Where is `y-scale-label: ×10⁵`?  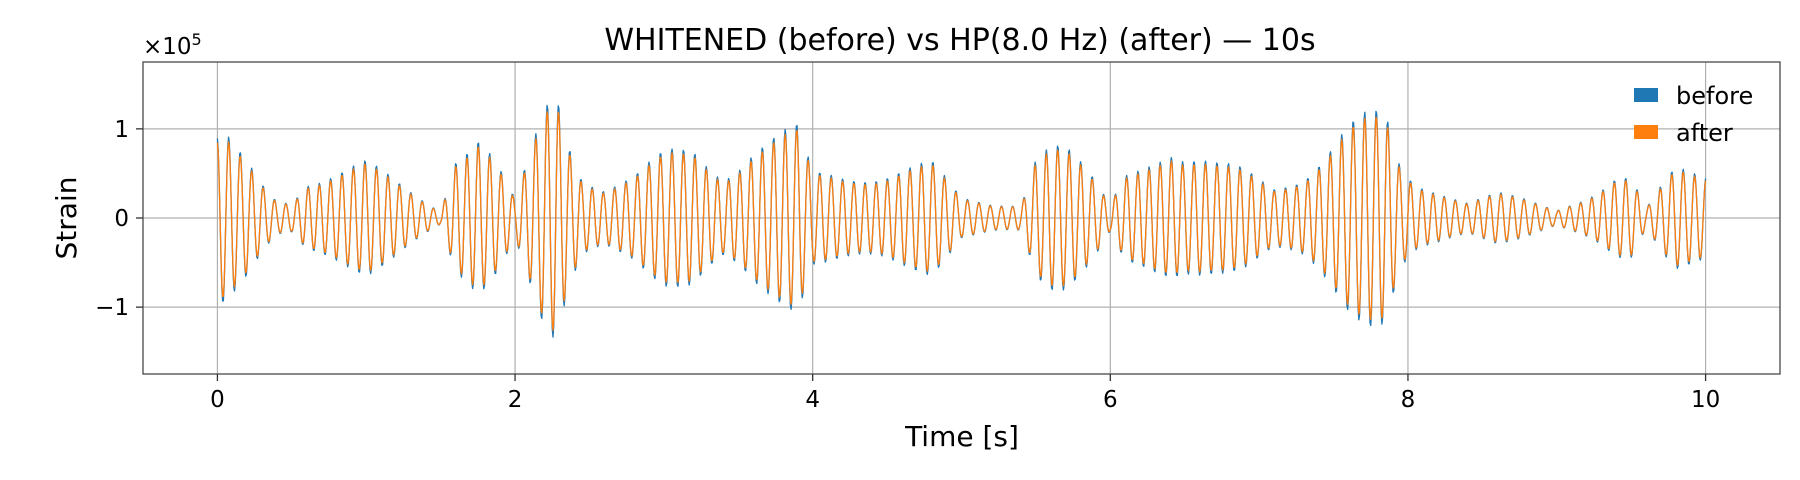 y-scale-label: ×10⁵ is located at coordinates (172, 45).